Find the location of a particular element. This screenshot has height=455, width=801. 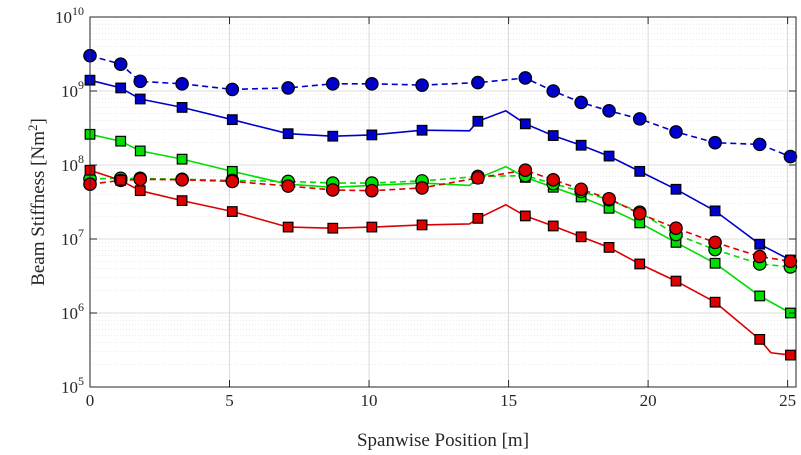

y-tick-exponent: 8 is located at coordinates (81, 159).